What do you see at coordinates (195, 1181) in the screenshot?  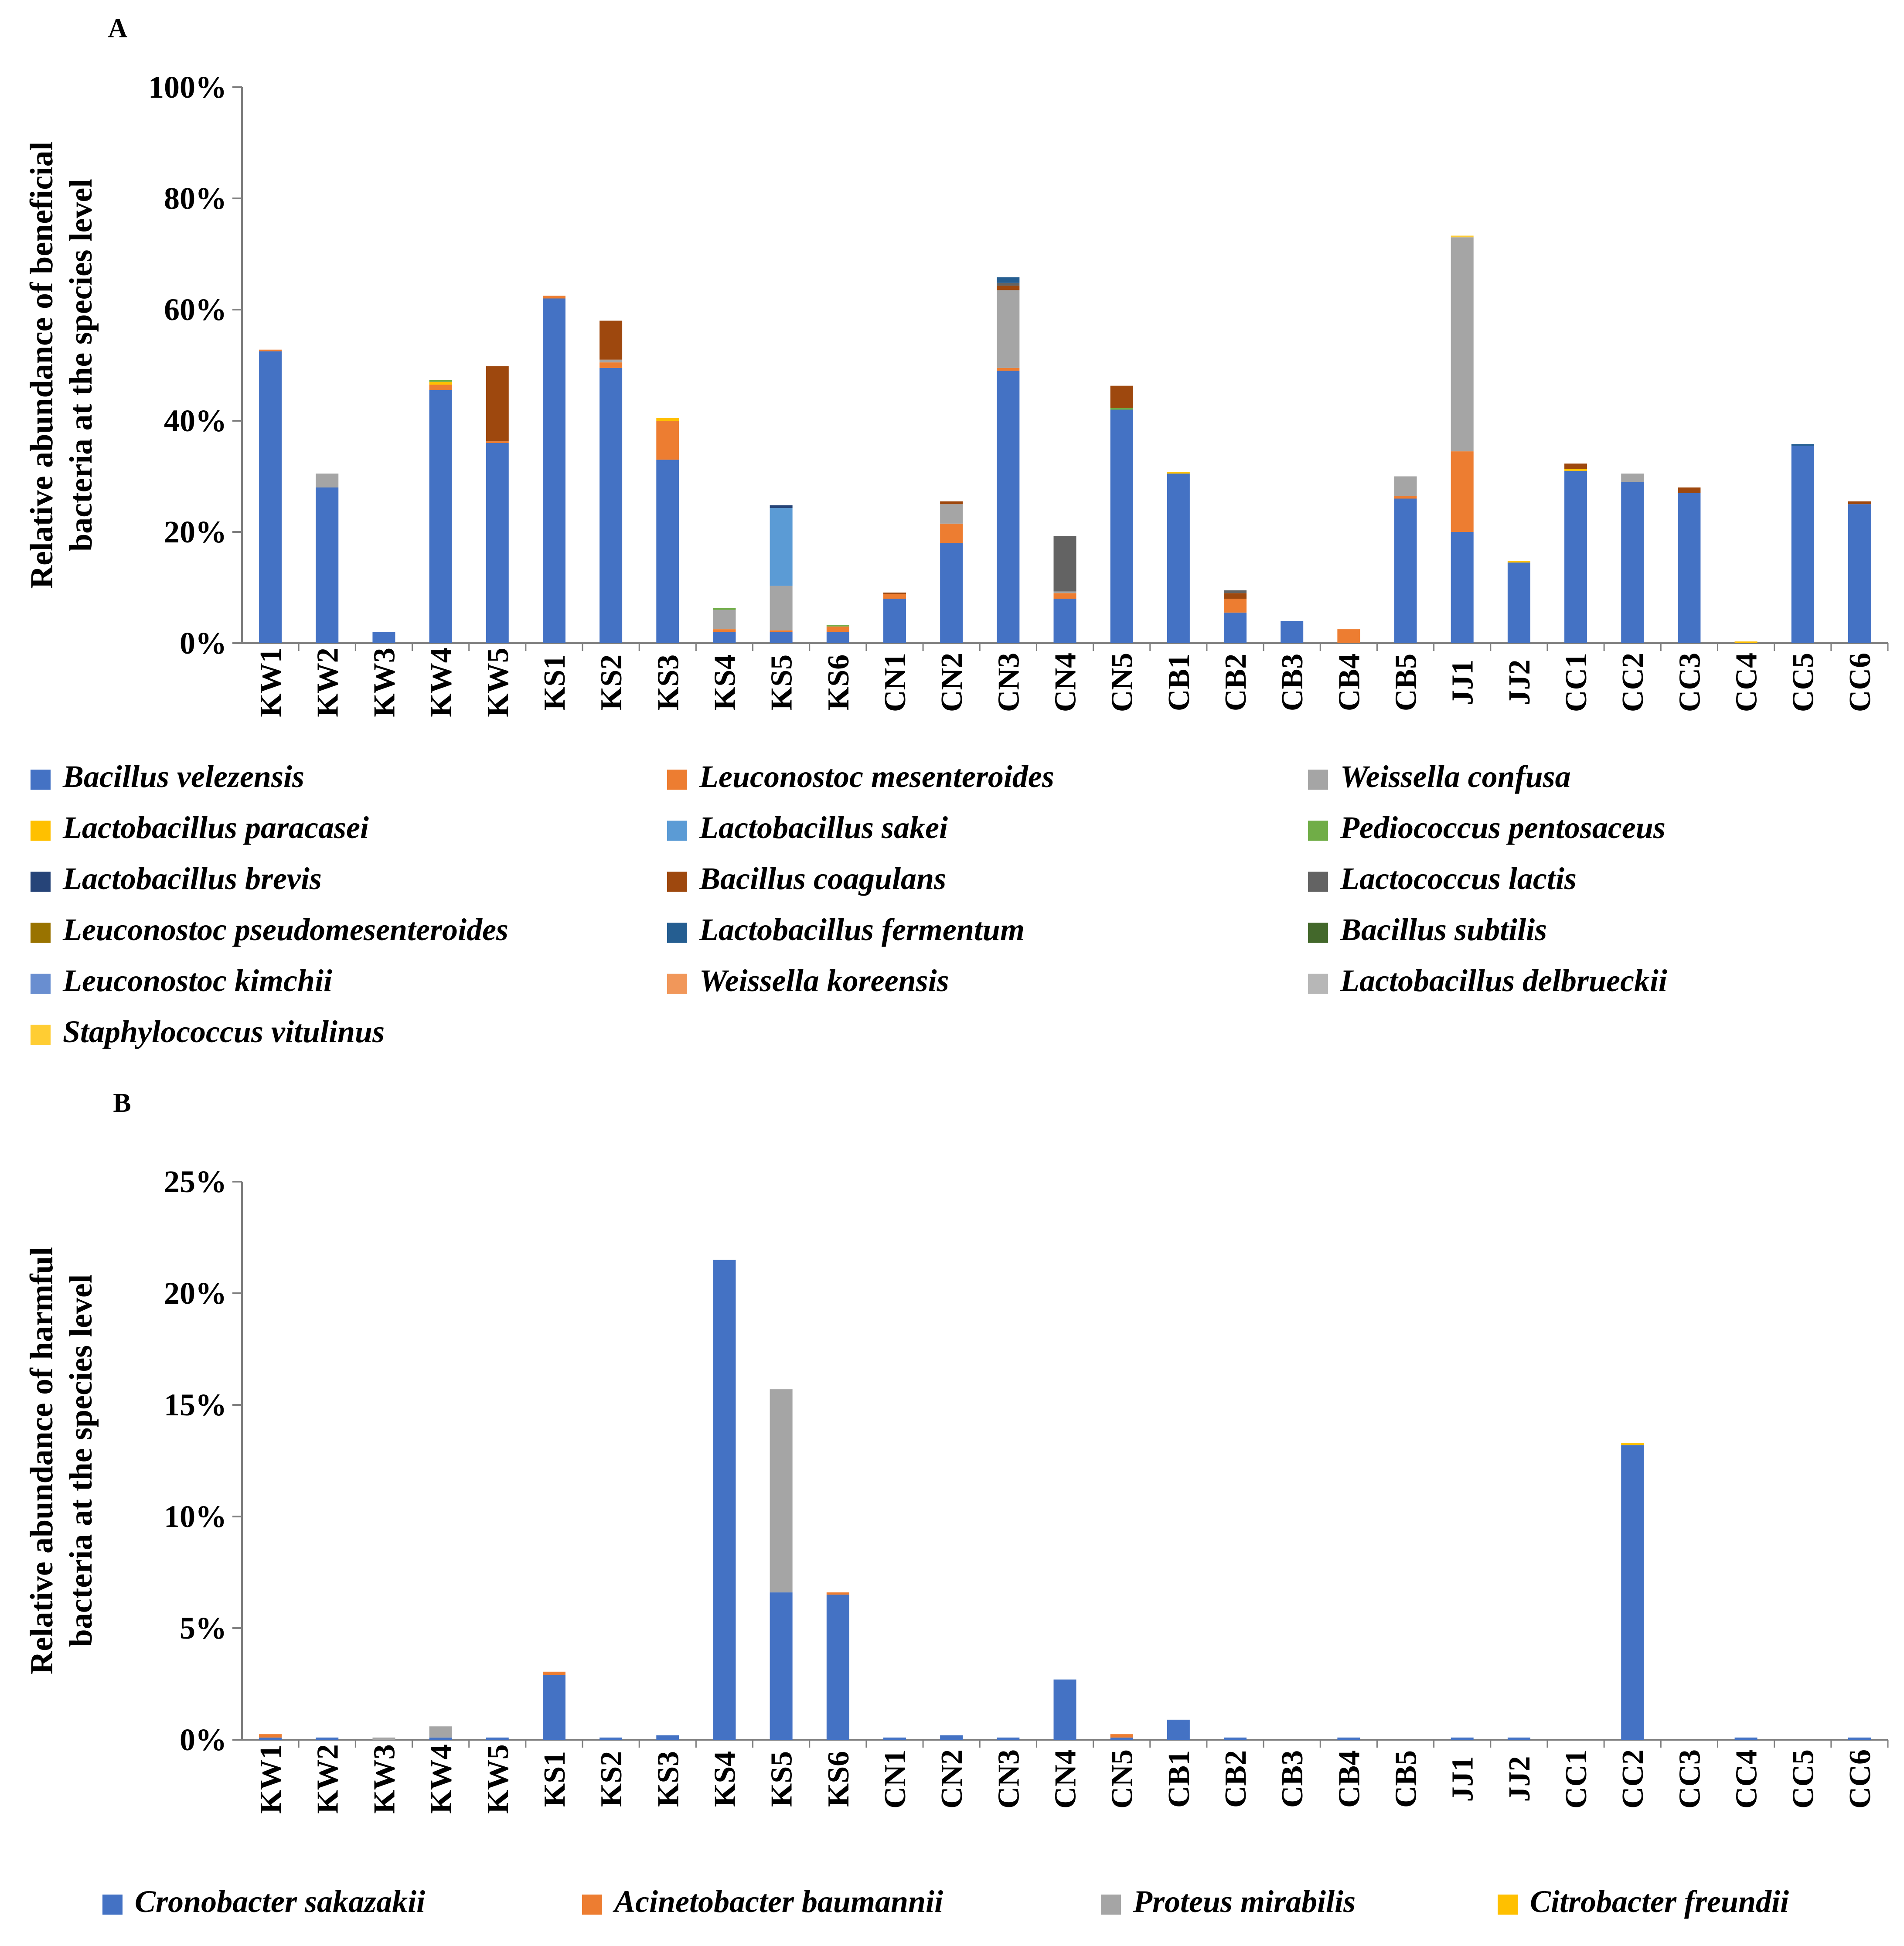 I see `y-tick-label: 25%` at bounding box center [195, 1181].